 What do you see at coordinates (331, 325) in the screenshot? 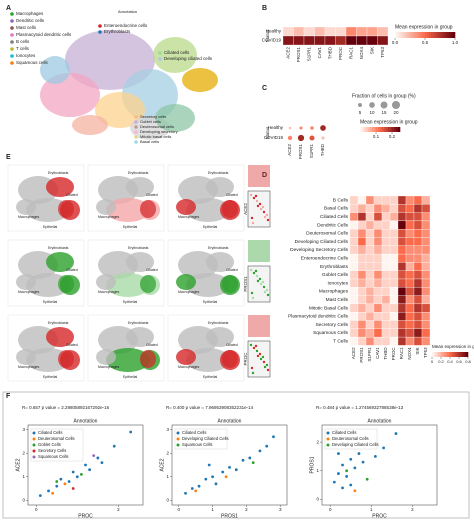
I see `row-label: Secretory Cells` at bounding box center [331, 325].